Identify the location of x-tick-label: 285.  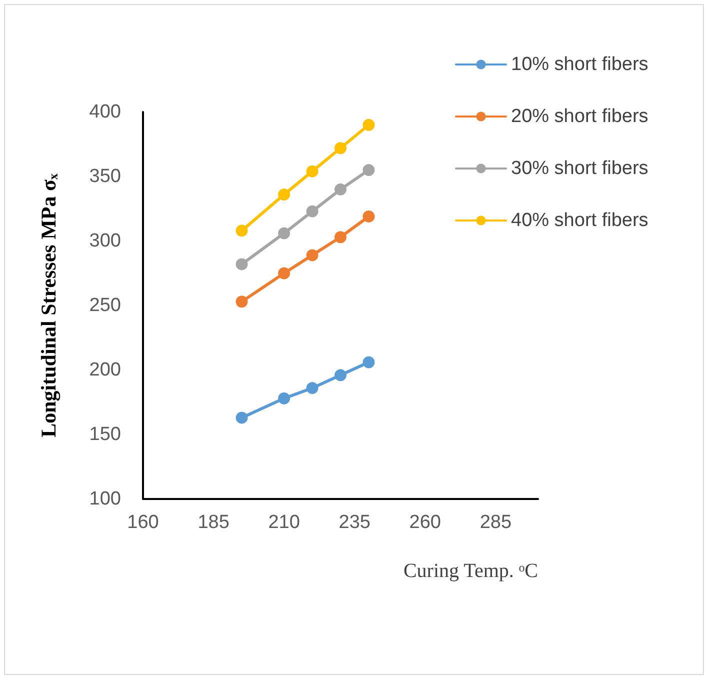
(496, 522).